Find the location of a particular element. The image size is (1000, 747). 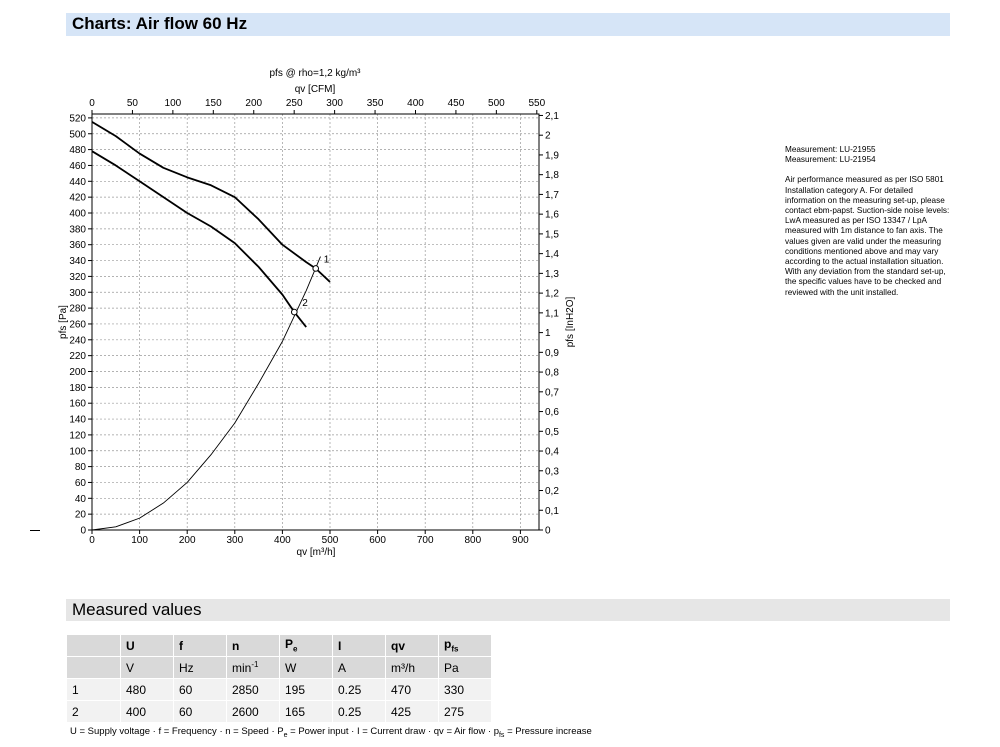

y-tick-label: 360 is located at coordinates (77, 245).